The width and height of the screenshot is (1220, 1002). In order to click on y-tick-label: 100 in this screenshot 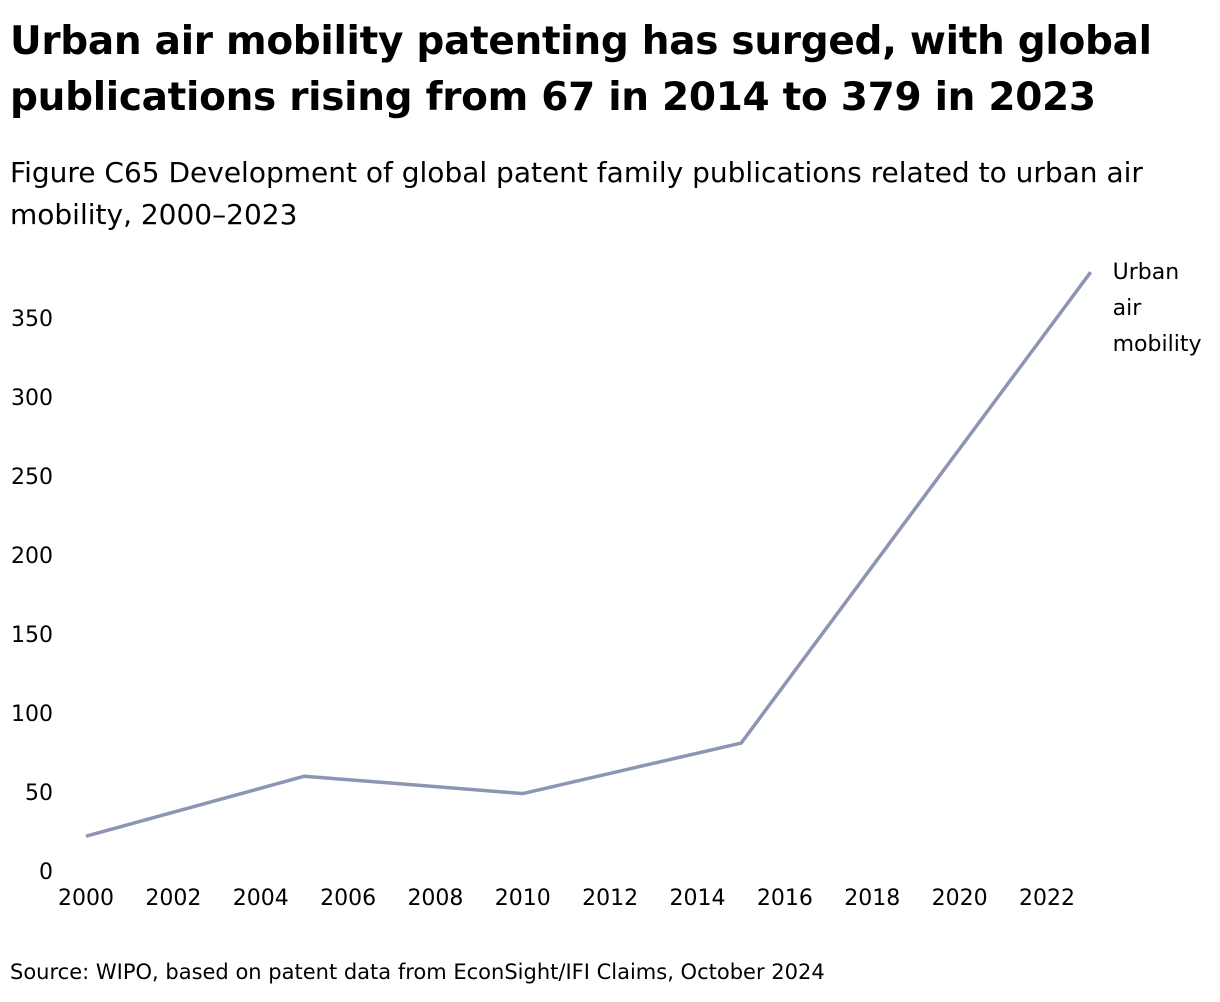, I will do `click(32, 714)`.